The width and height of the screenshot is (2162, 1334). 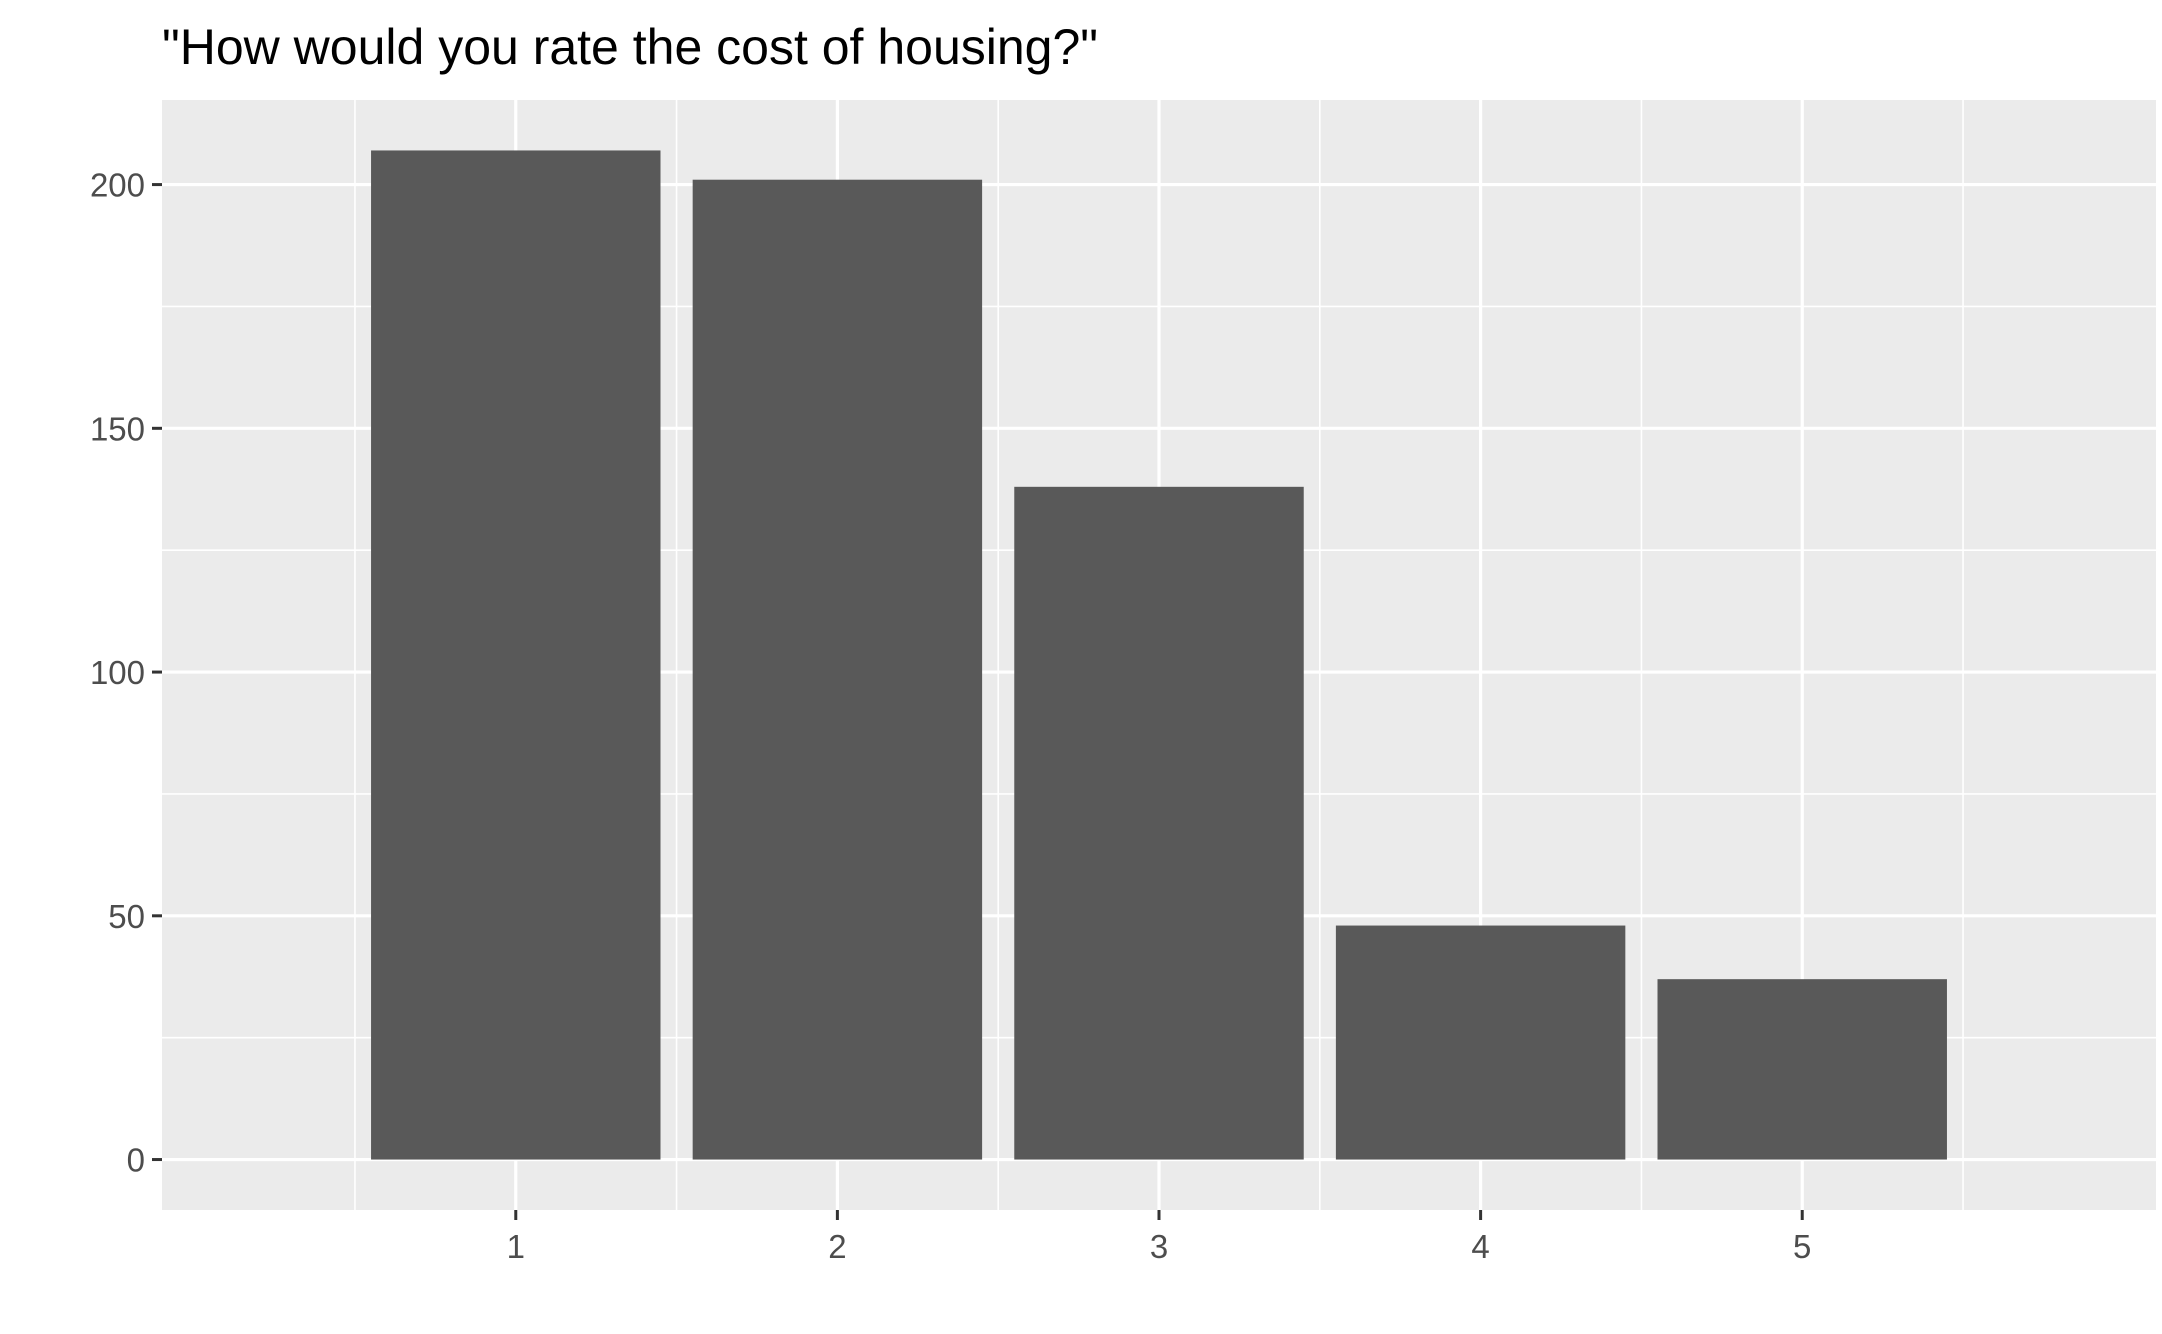 What do you see at coordinates (117, 428) in the screenshot?
I see `y-tick-label: 150` at bounding box center [117, 428].